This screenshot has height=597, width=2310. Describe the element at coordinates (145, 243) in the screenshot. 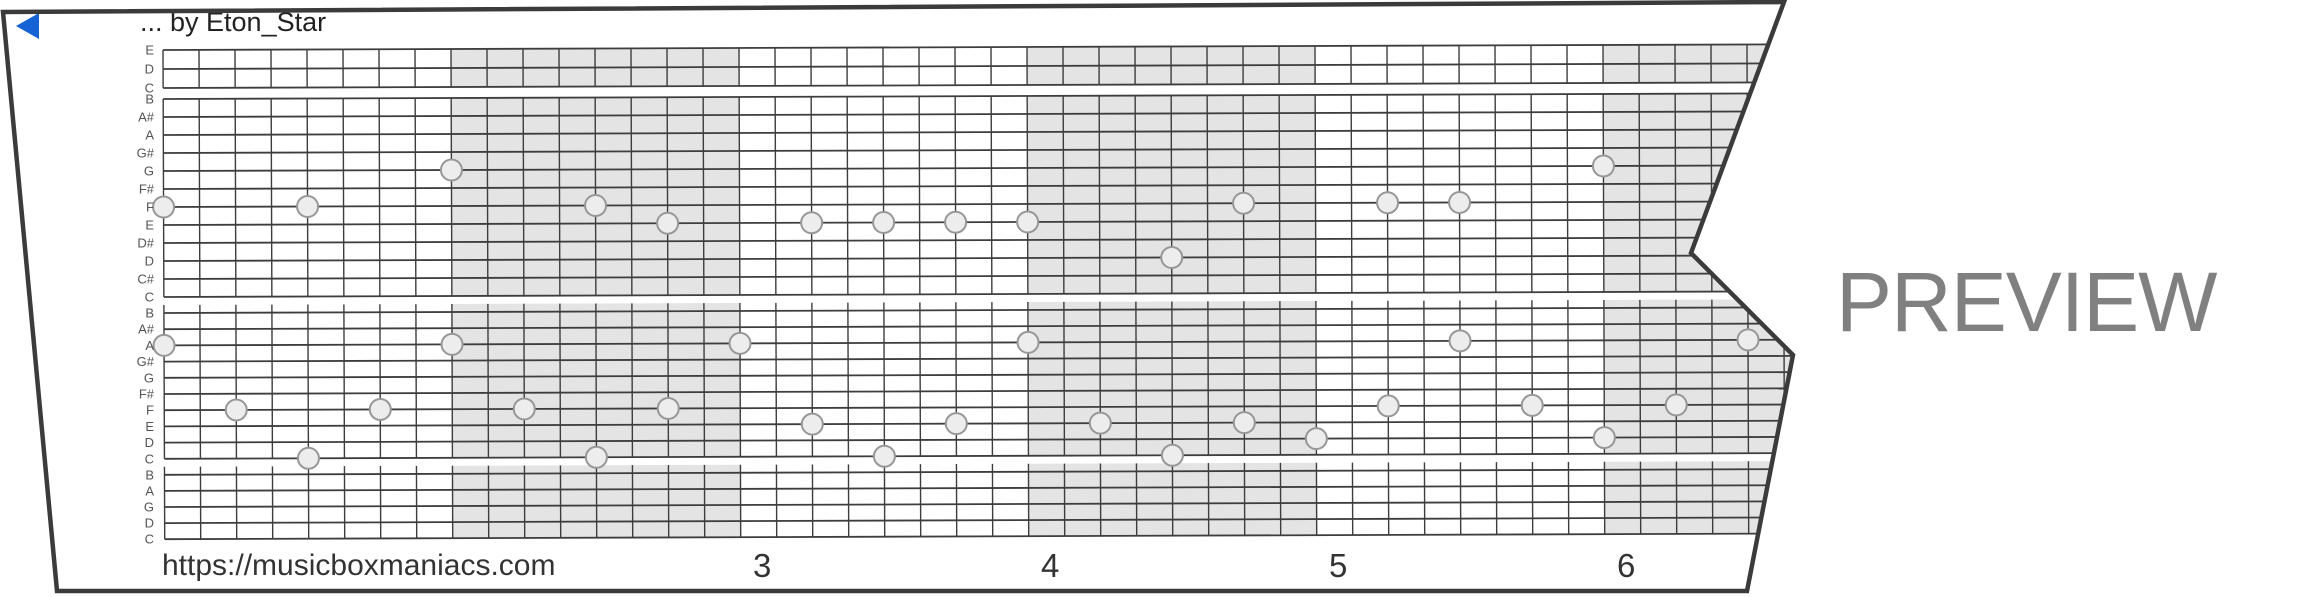

I see `note-name-label: D#` at that location.